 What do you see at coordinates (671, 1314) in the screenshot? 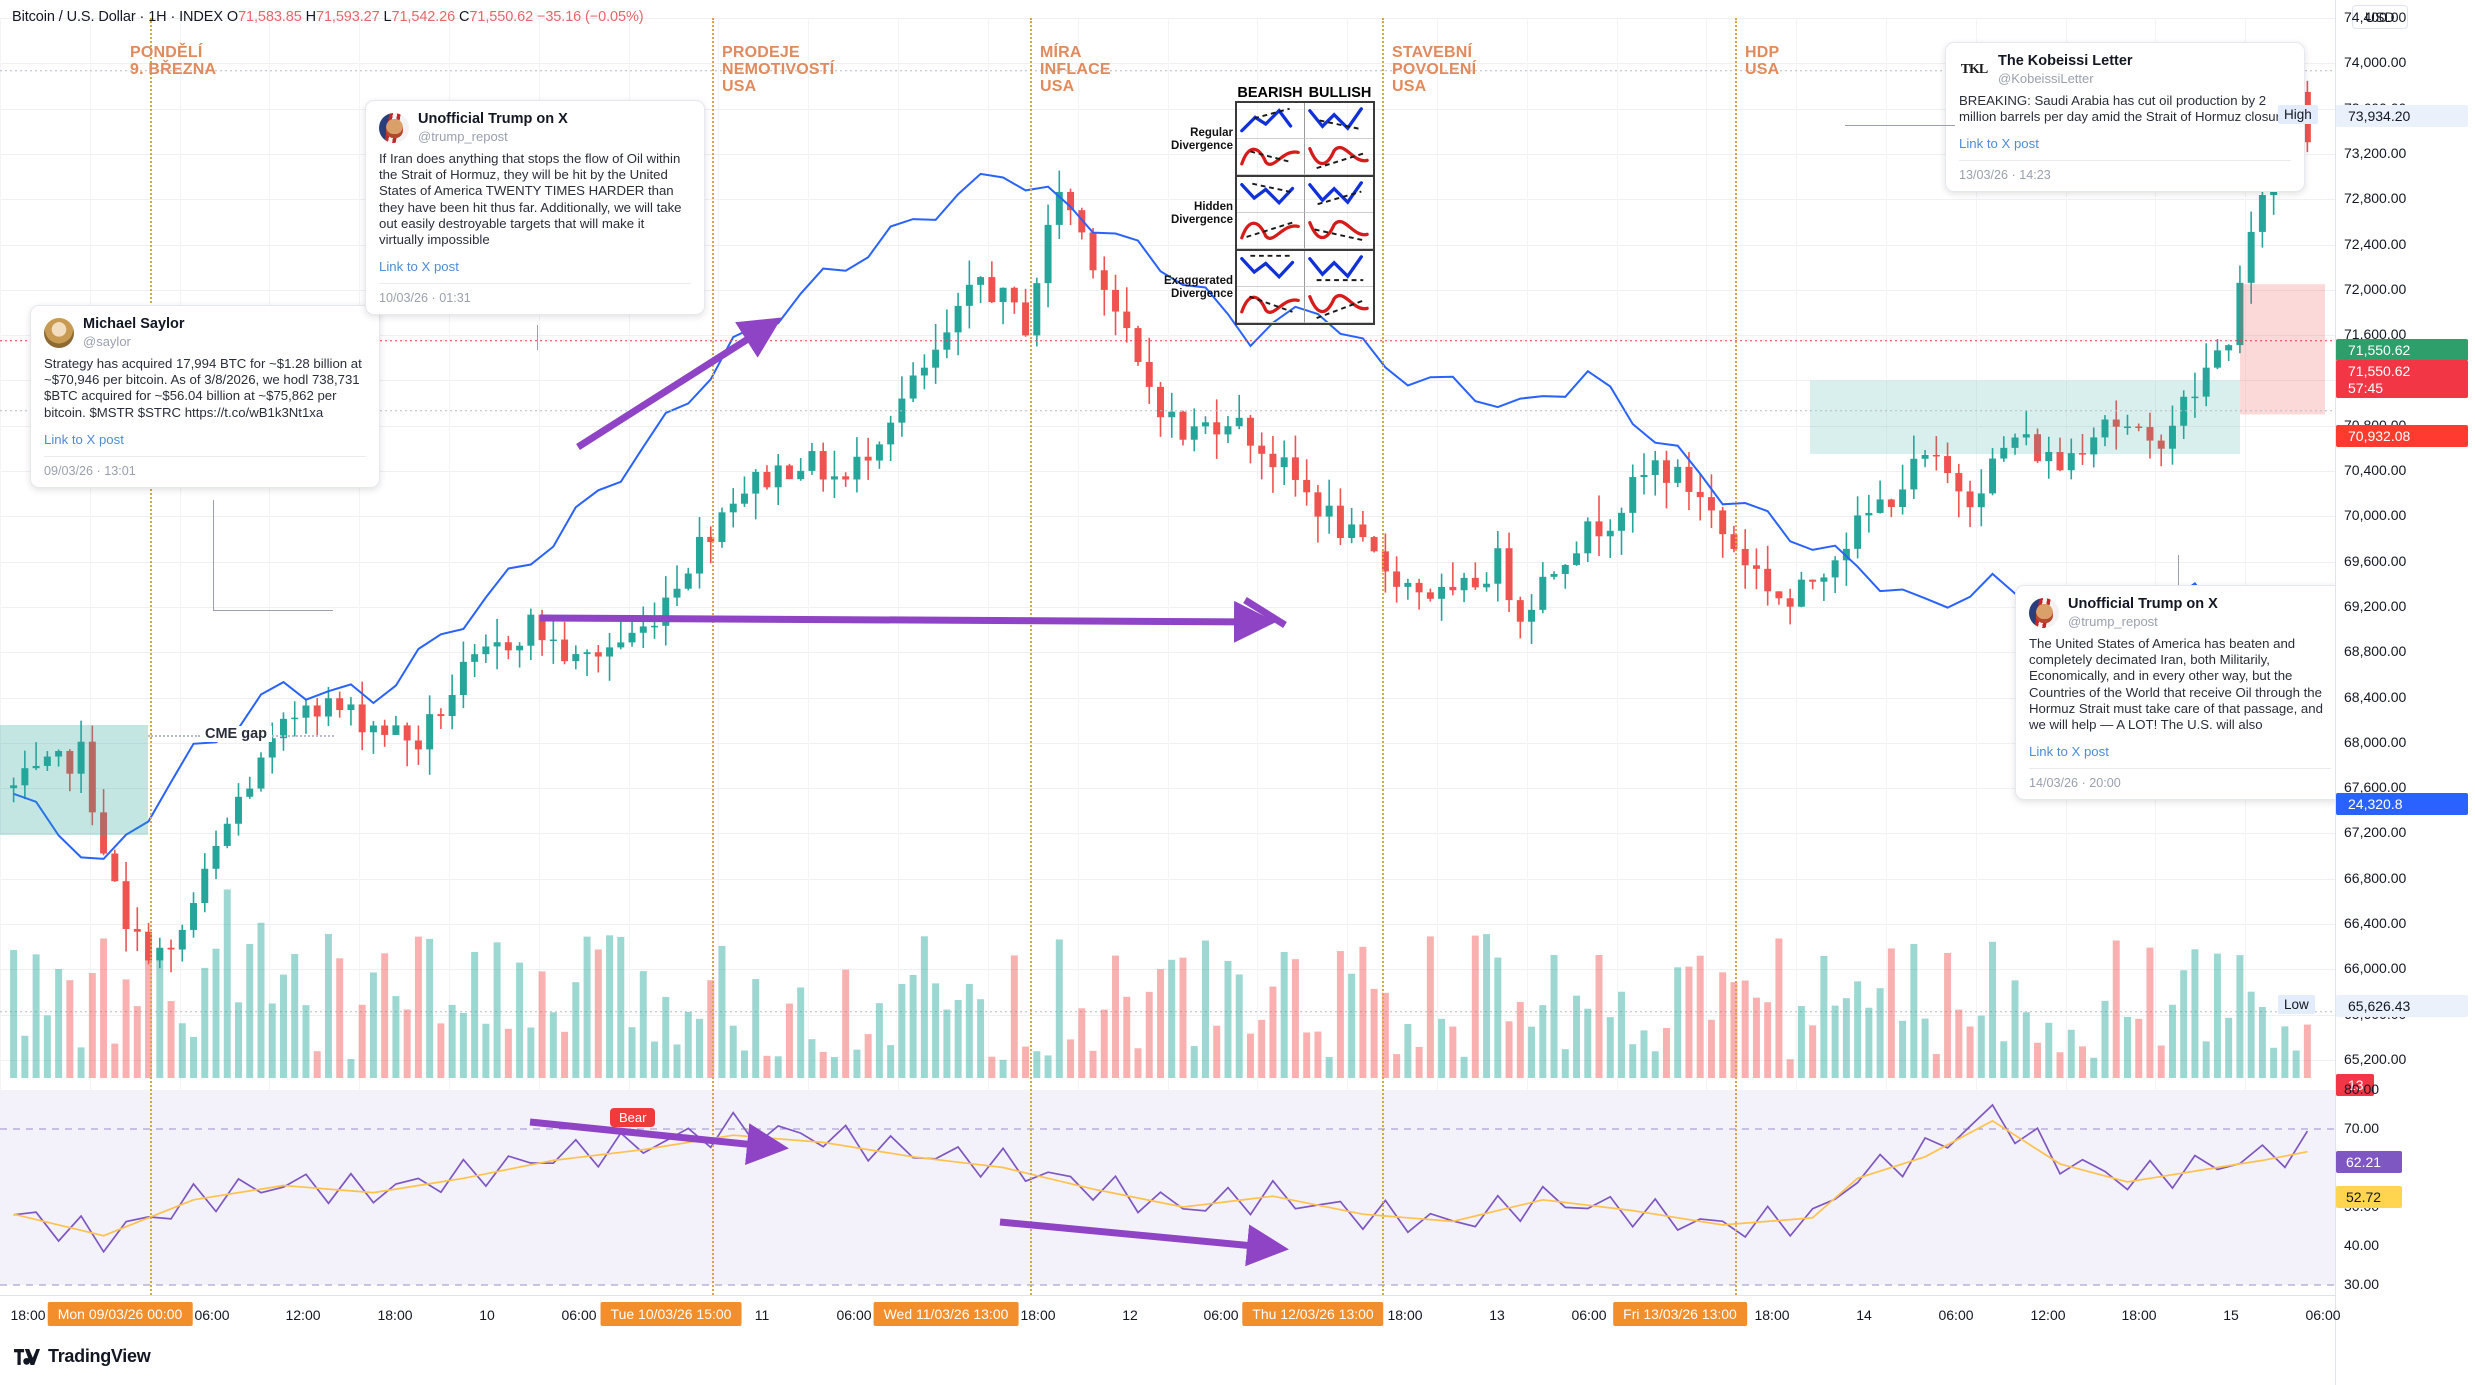
I see `time-axis-session-label: Tue 10/03/26 15:00` at bounding box center [671, 1314].